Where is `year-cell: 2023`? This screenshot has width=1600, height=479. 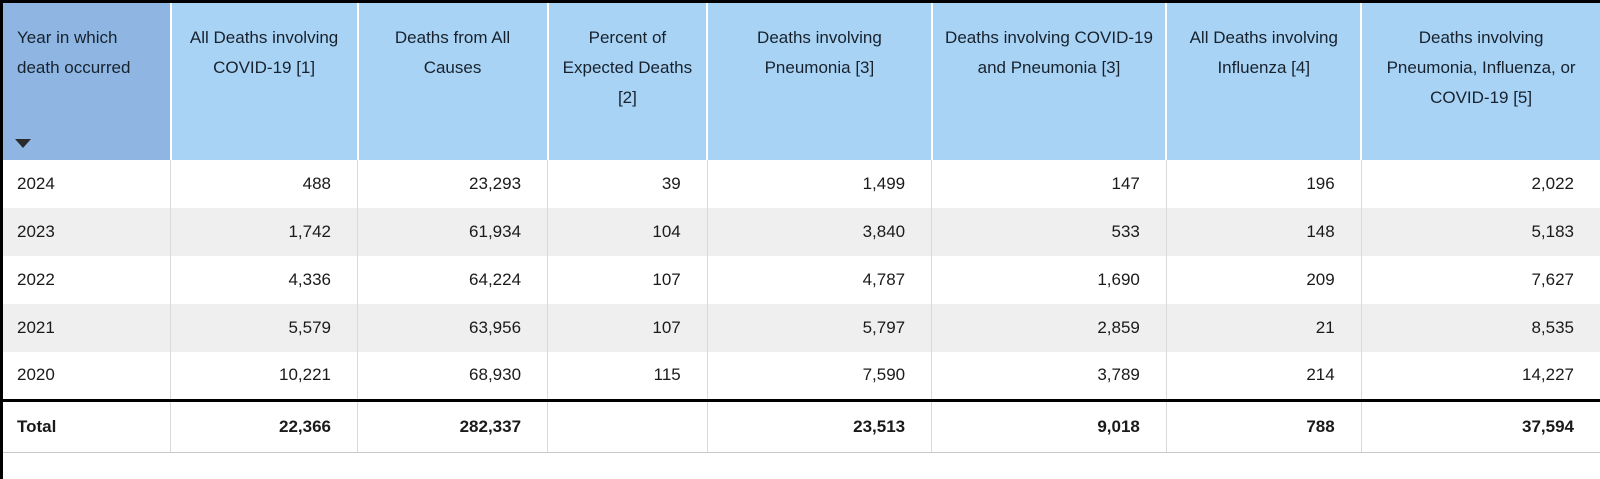
year-cell: 2023 is located at coordinates (87, 232).